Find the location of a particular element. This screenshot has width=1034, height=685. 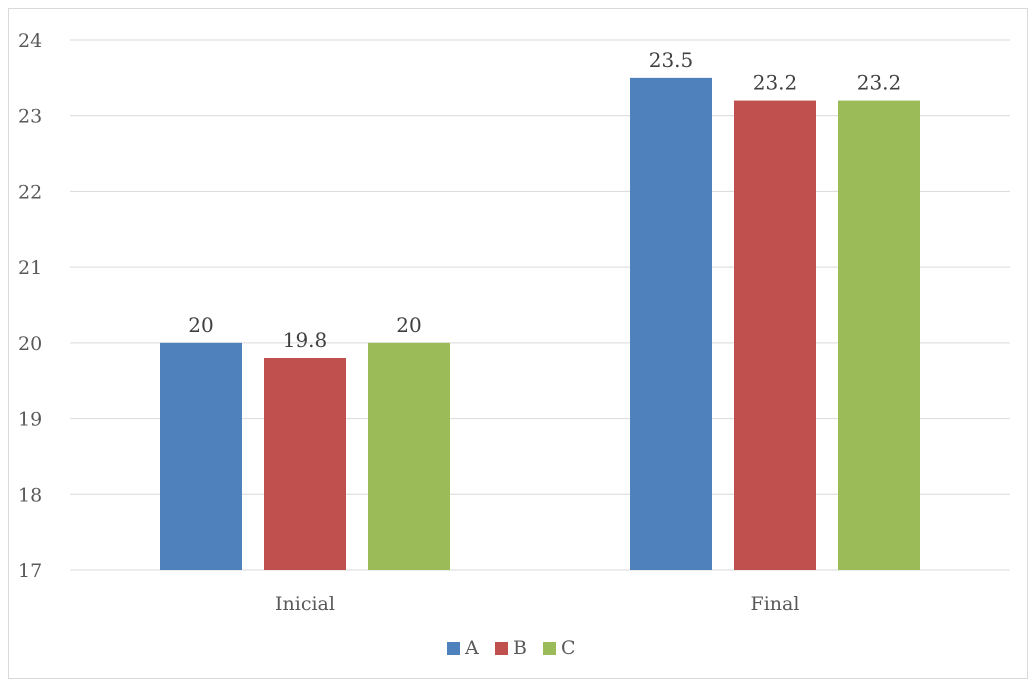

x-category-label: Inicial is located at coordinates (305, 604).